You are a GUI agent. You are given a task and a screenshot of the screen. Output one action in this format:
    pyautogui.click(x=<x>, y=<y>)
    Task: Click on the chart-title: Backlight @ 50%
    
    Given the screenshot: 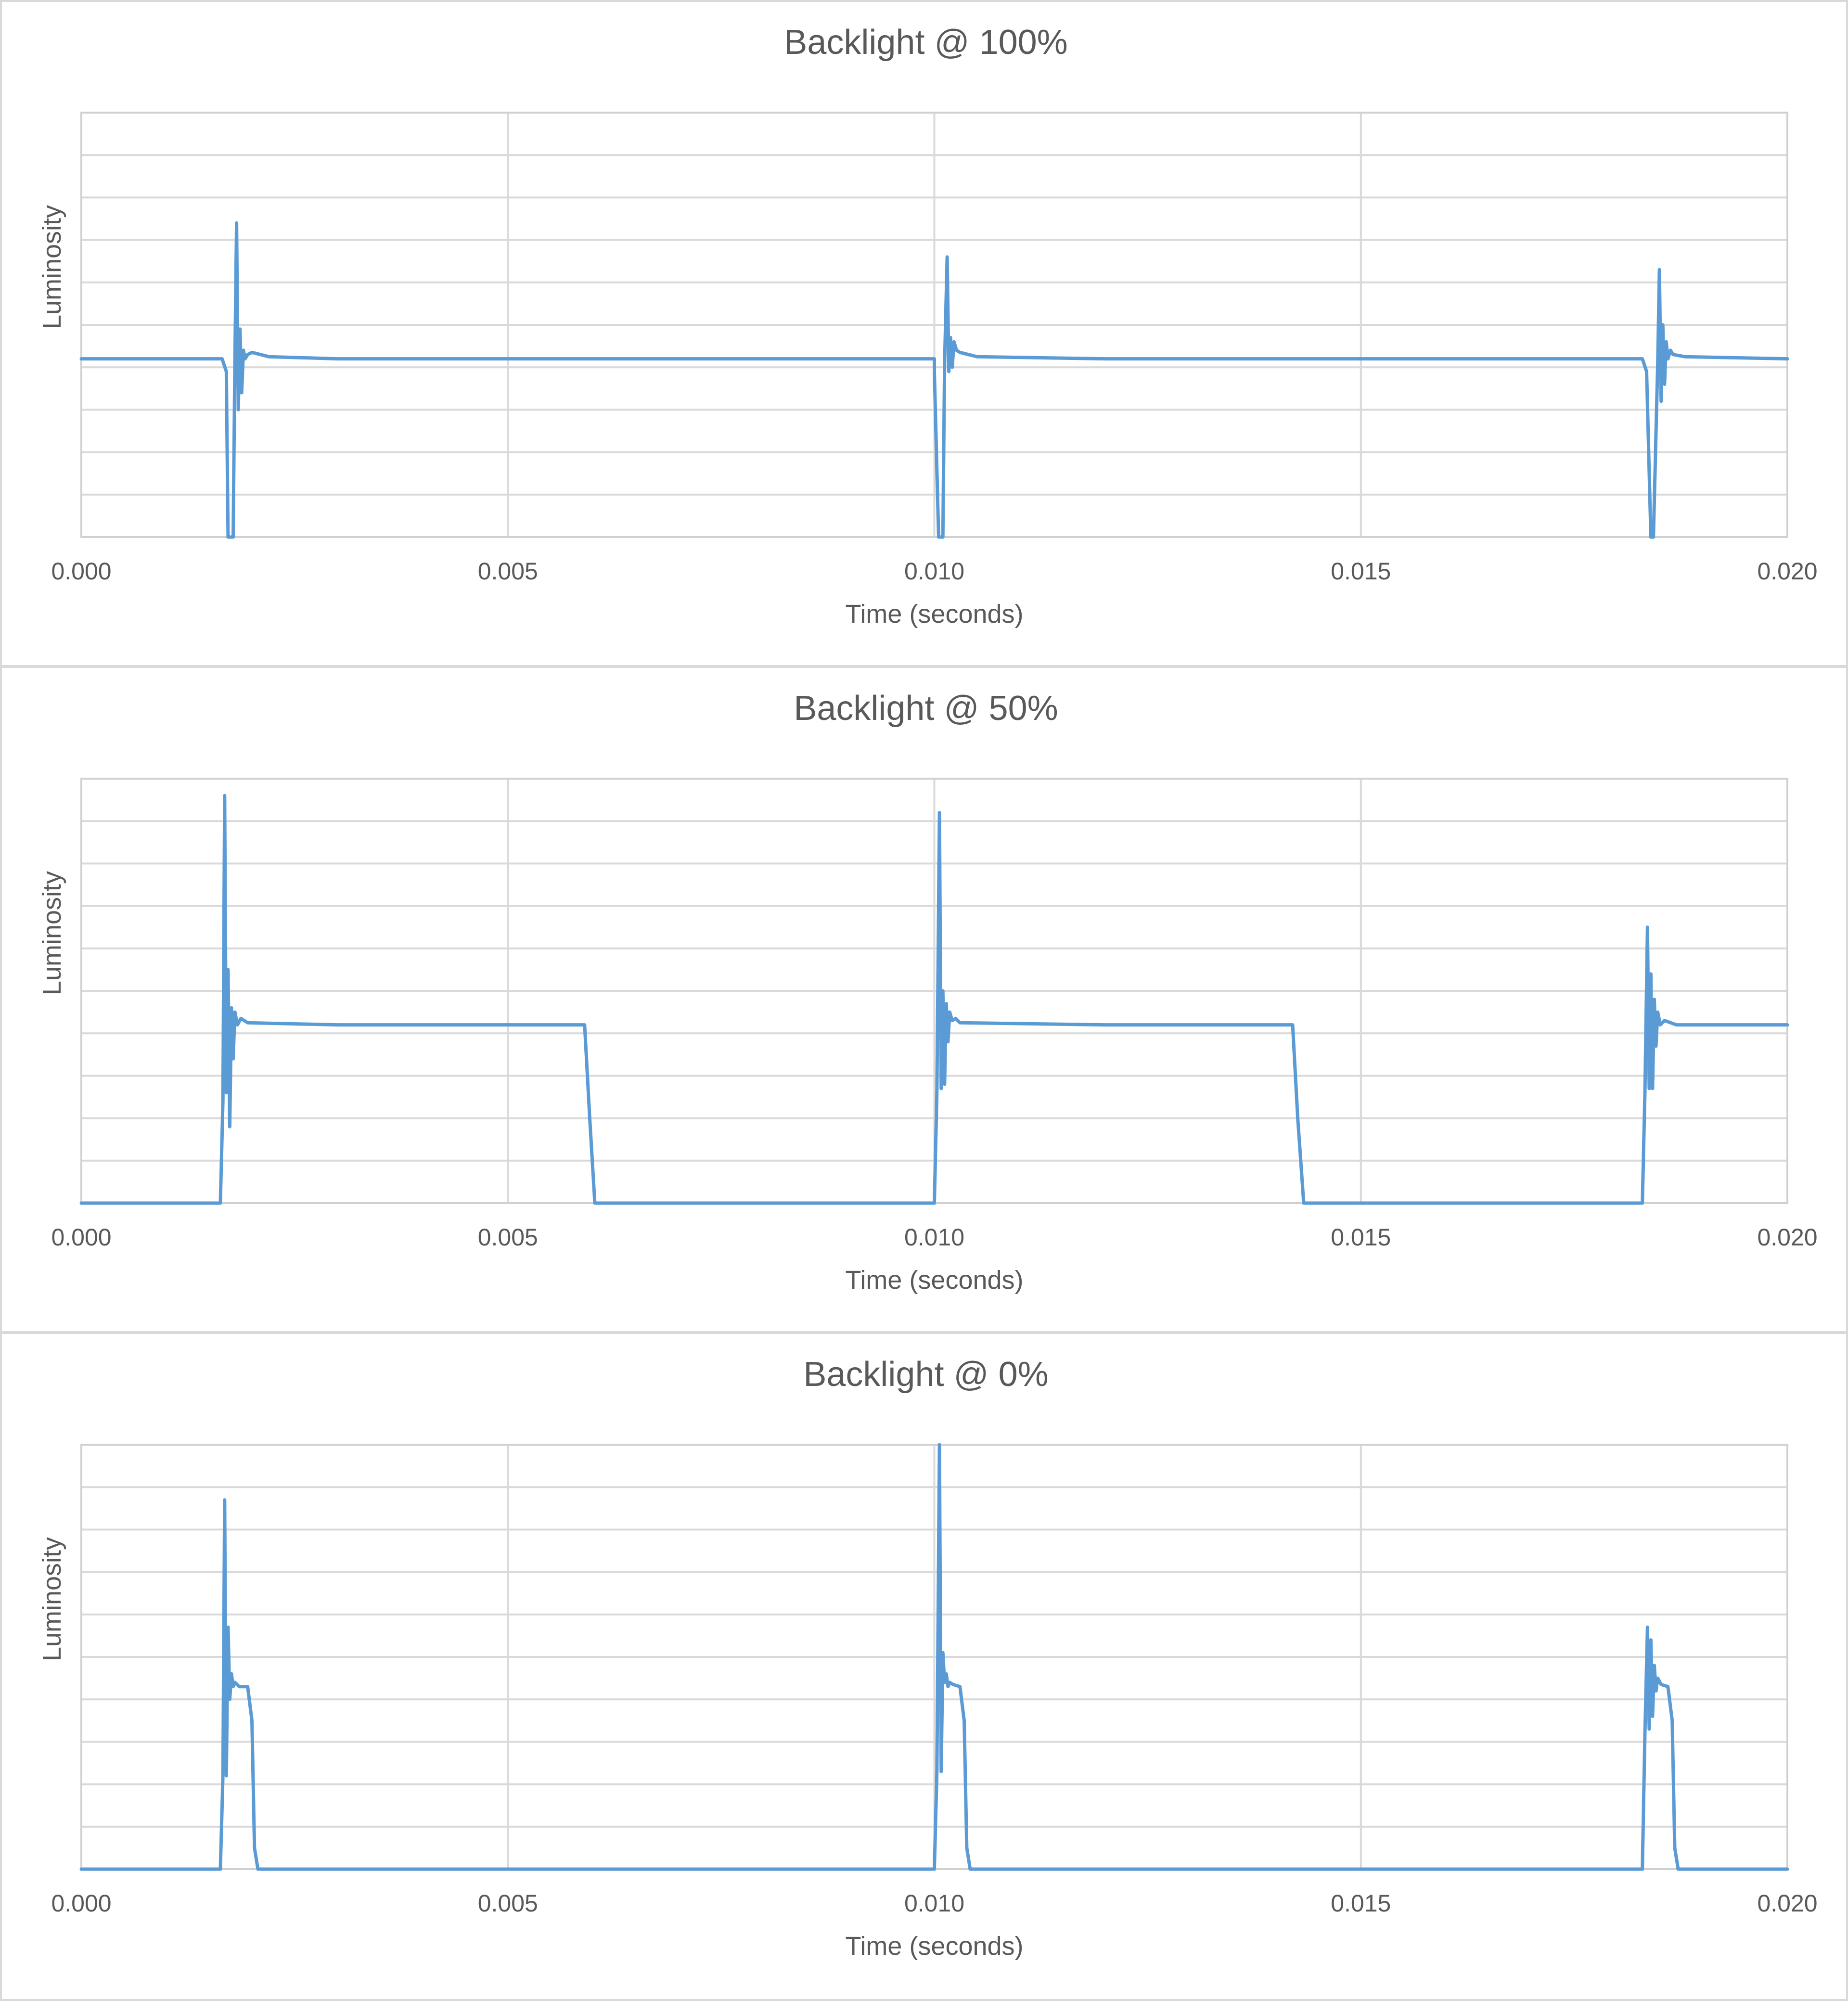 What is the action you would take?
    pyautogui.click(x=926, y=708)
    